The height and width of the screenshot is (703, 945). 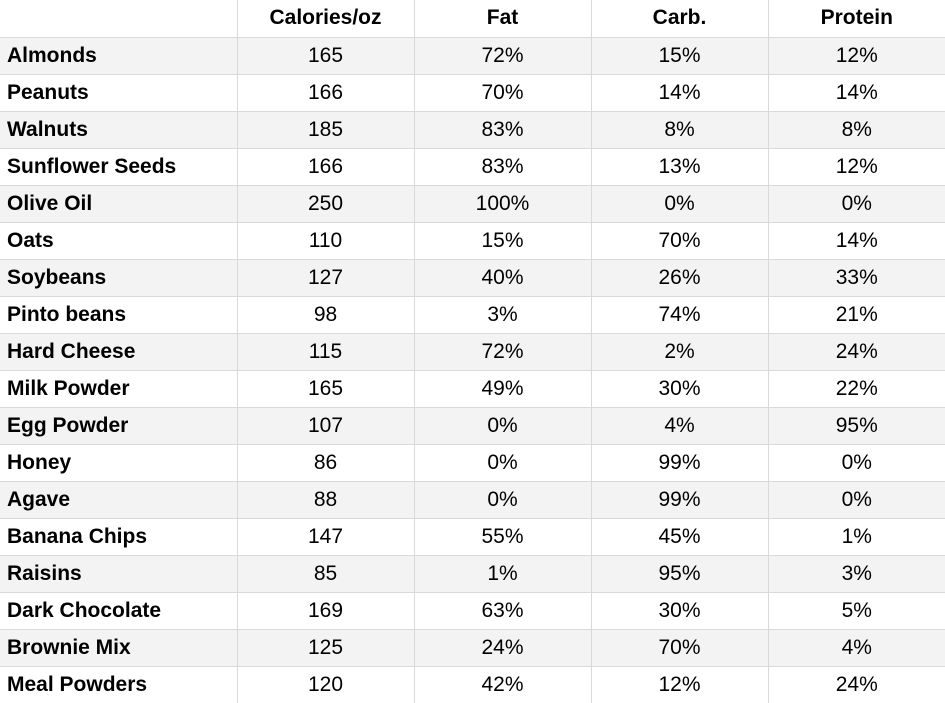 I want to click on calories-cell: 125, so click(x=325, y=647).